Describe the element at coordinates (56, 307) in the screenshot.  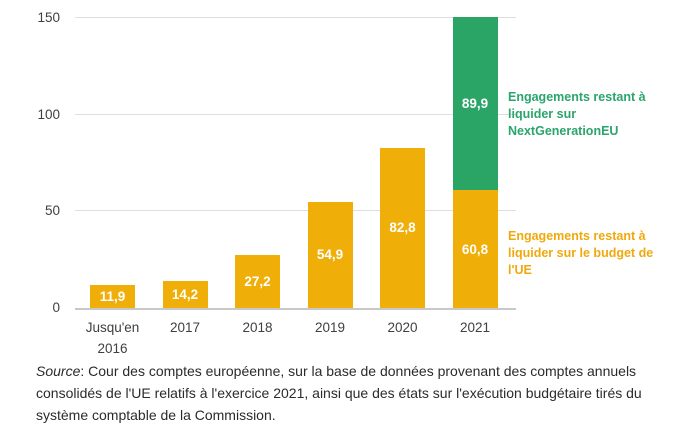
I see `y-tick-label-0: 0` at that location.